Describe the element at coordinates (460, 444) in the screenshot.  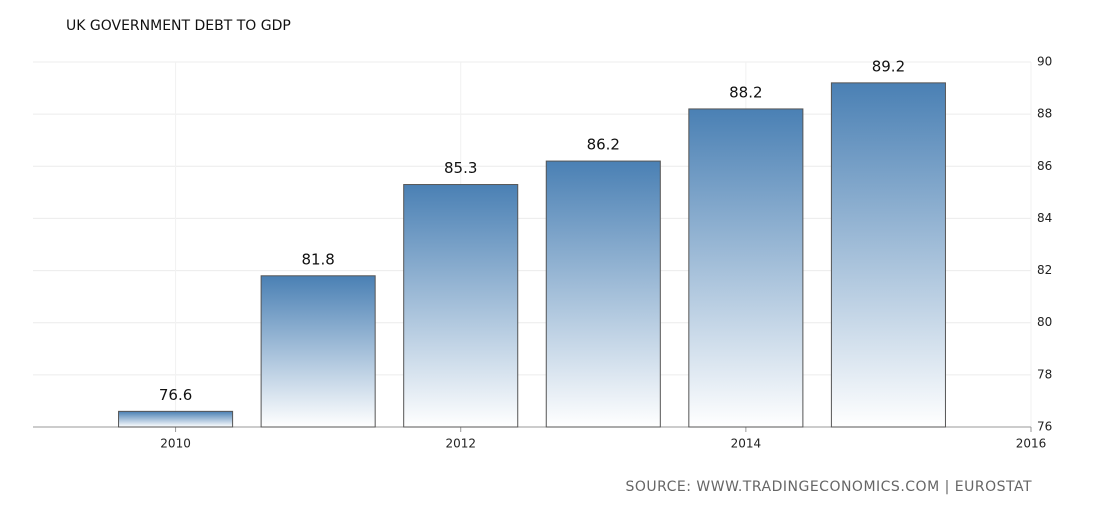
I see `x-tick-label: 2012` at that location.